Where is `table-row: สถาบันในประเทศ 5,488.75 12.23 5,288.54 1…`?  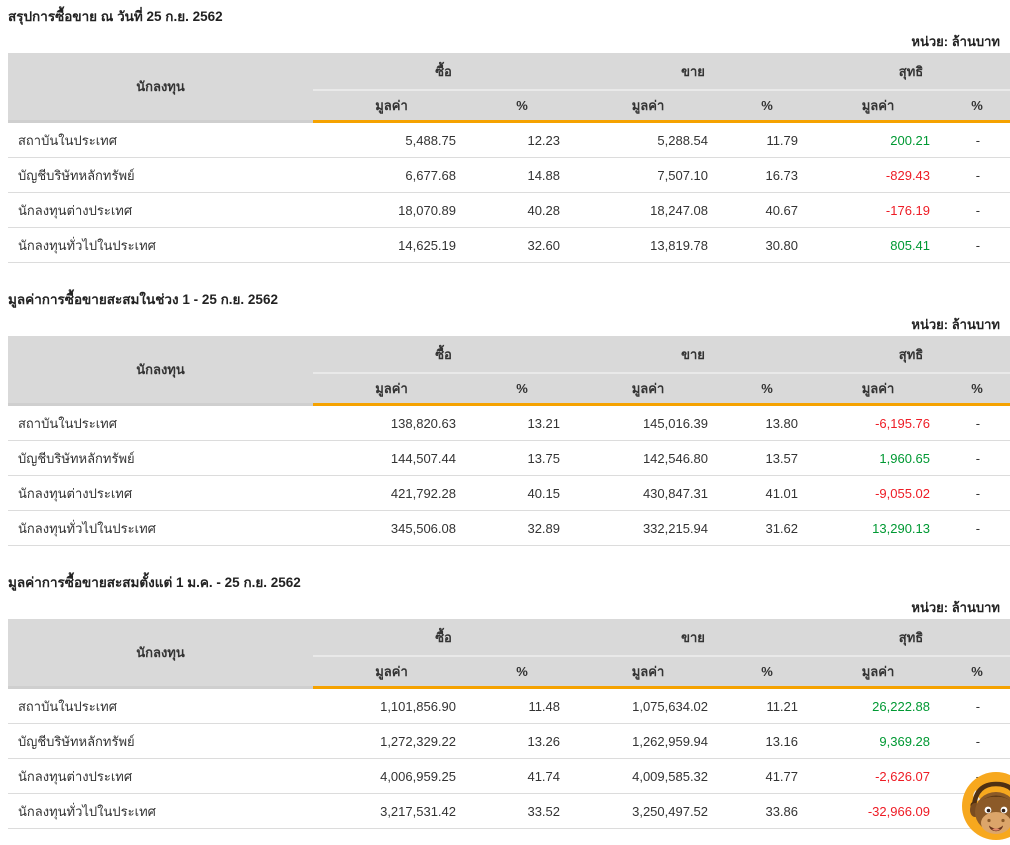
table-row: สถาบันในประเทศ 5,488.75 12.23 5,288.54 1… is located at coordinates (509, 139).